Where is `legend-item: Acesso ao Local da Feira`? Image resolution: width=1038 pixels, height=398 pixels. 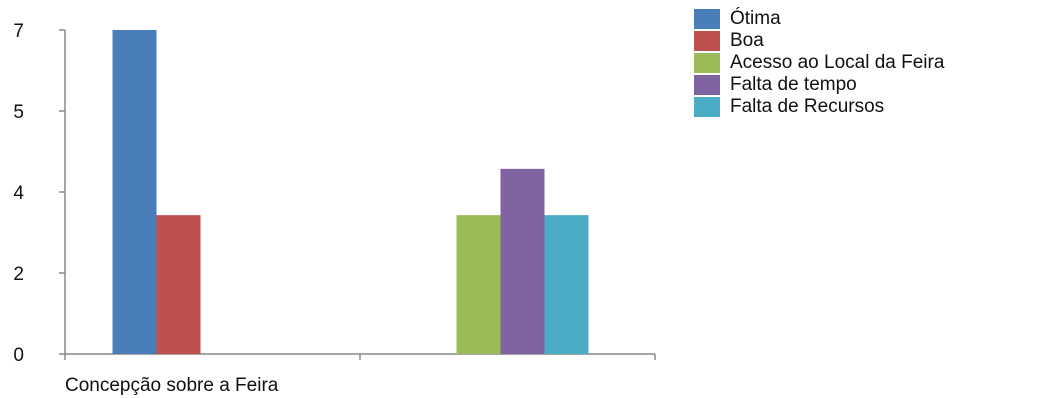 legend-item: Acesso ao Local da Feira is located at coordinates (819, 63).